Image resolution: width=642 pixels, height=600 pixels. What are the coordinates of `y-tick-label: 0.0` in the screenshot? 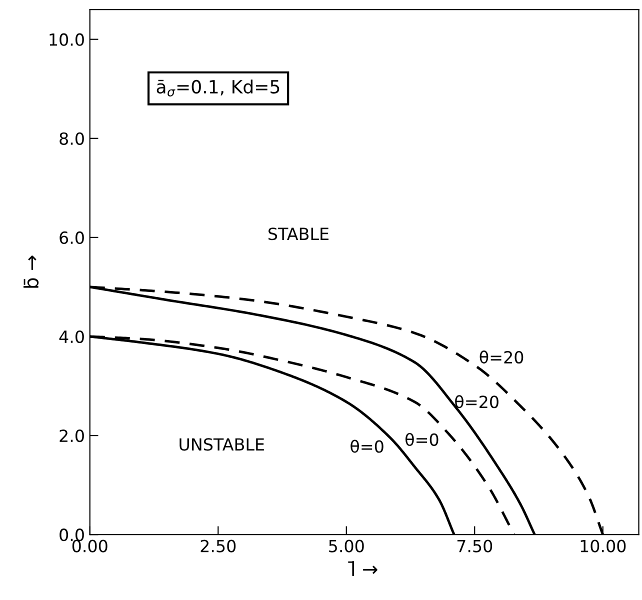 It's located at (72, 535).